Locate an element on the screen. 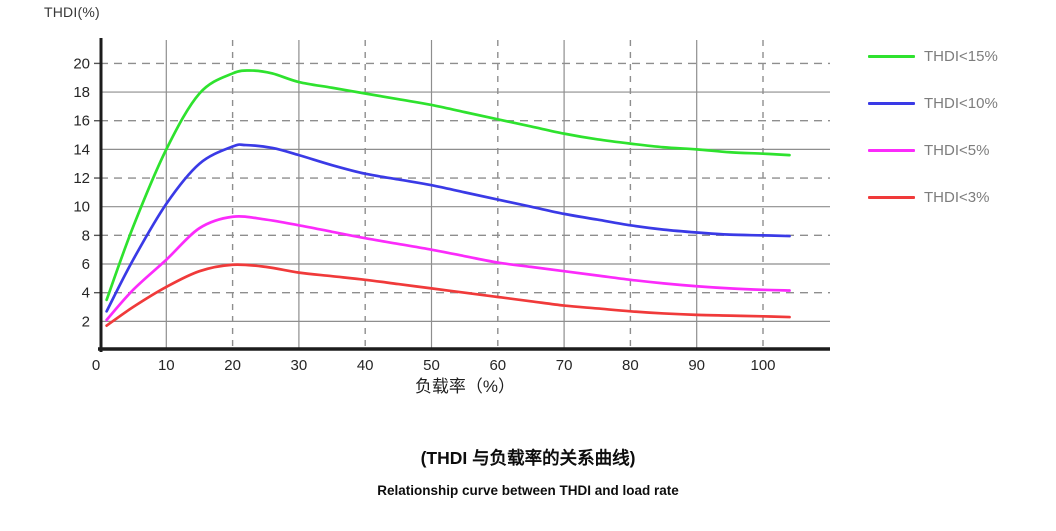  svg-text: 8 is located at coordinates (86, 235).